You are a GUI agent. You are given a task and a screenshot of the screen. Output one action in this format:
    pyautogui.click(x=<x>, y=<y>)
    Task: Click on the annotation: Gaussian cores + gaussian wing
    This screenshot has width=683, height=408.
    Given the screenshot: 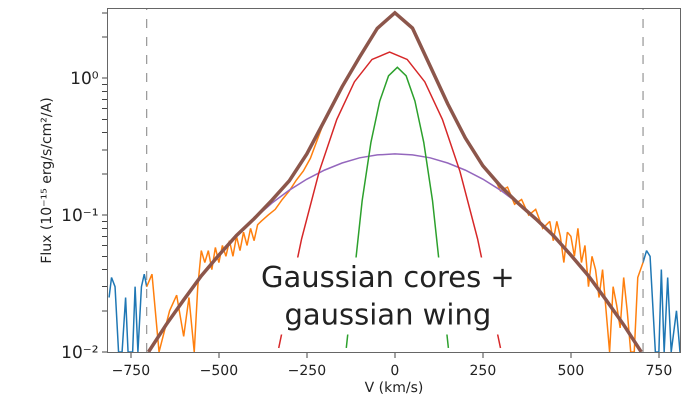 What is the action you would take?
    pyautogui.click(x=388, y=296)
    